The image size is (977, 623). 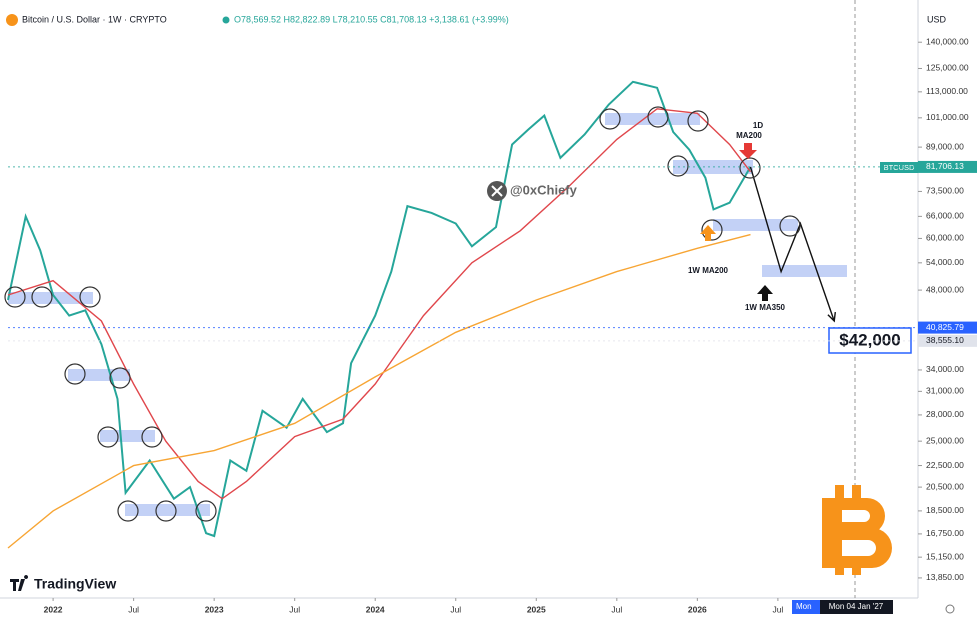 What do you see at coordinates (792, 244) in the screenshot?
I see `series-line` at bounding box center [792, 244].